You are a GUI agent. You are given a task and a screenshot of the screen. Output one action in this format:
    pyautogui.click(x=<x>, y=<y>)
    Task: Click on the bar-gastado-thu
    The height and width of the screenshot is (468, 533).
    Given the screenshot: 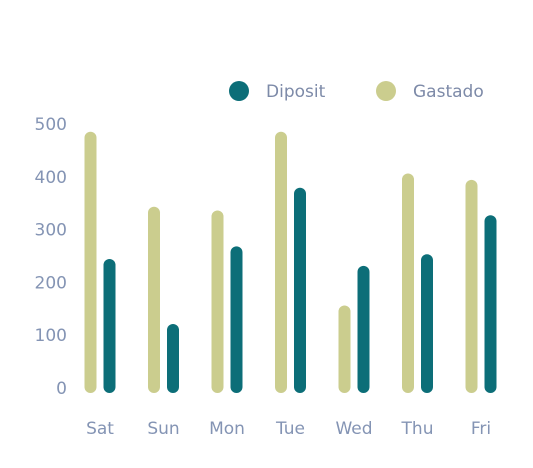 What is the action you would take?
    pyautogui.click(x=408, y=283)
    